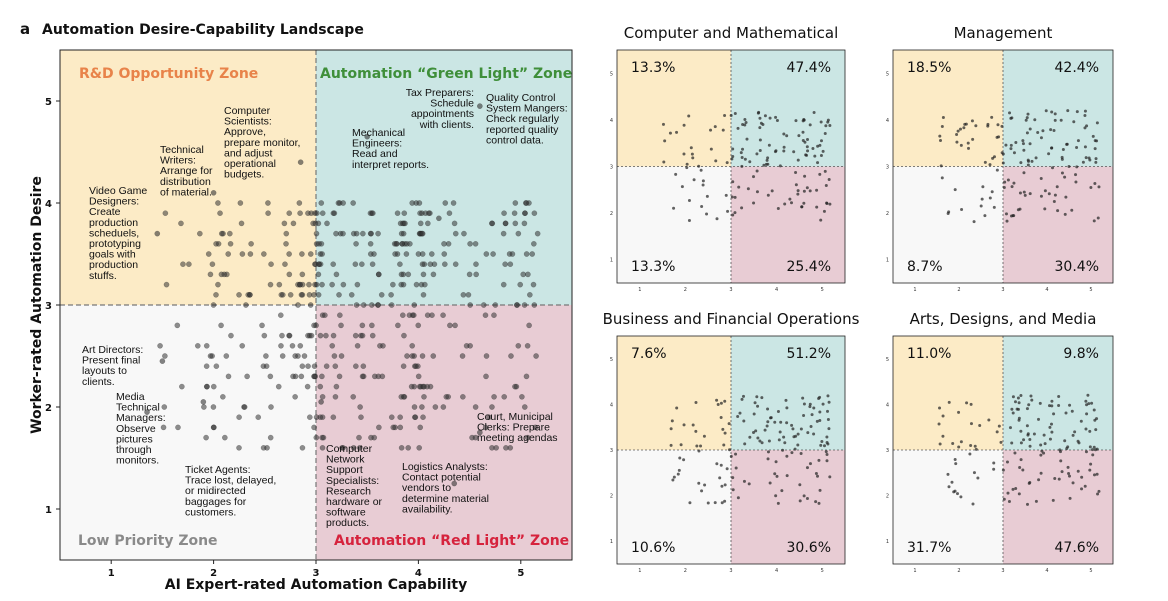 The image size is (1168, 601). I want to click on panel-title: Computer and Mathematical, so click(731, 33).